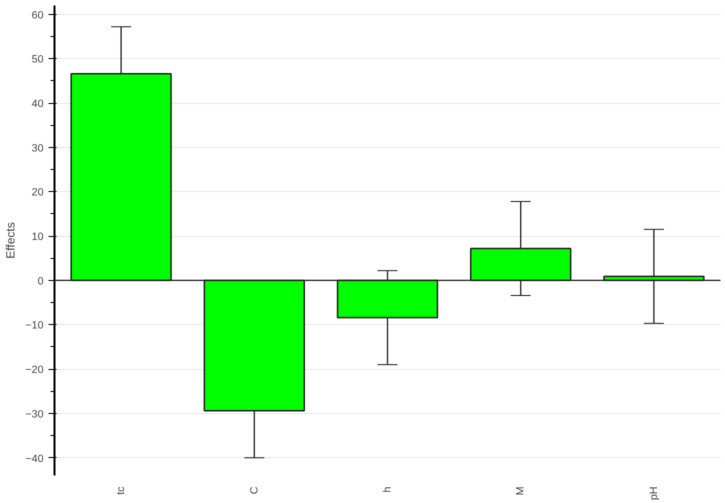 This screenshot has height=503, width=725. I want to click on x-tick-label: h, so click(388, 489).